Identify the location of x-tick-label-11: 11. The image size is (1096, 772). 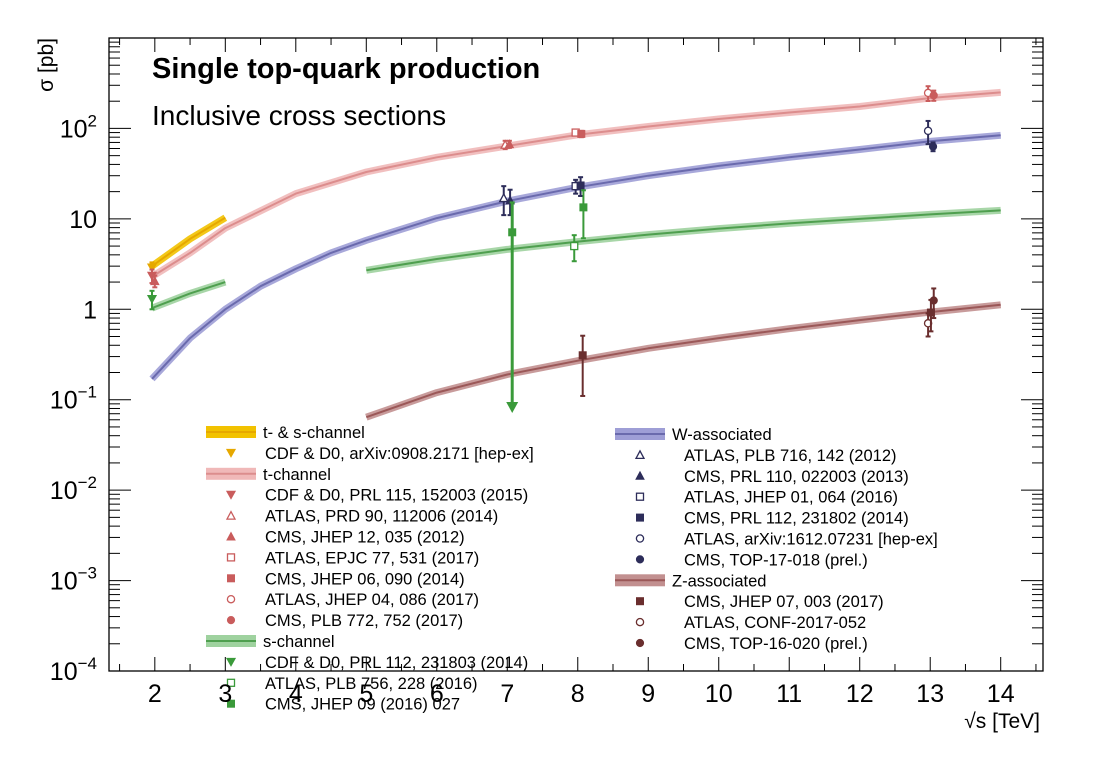
(789, 694).